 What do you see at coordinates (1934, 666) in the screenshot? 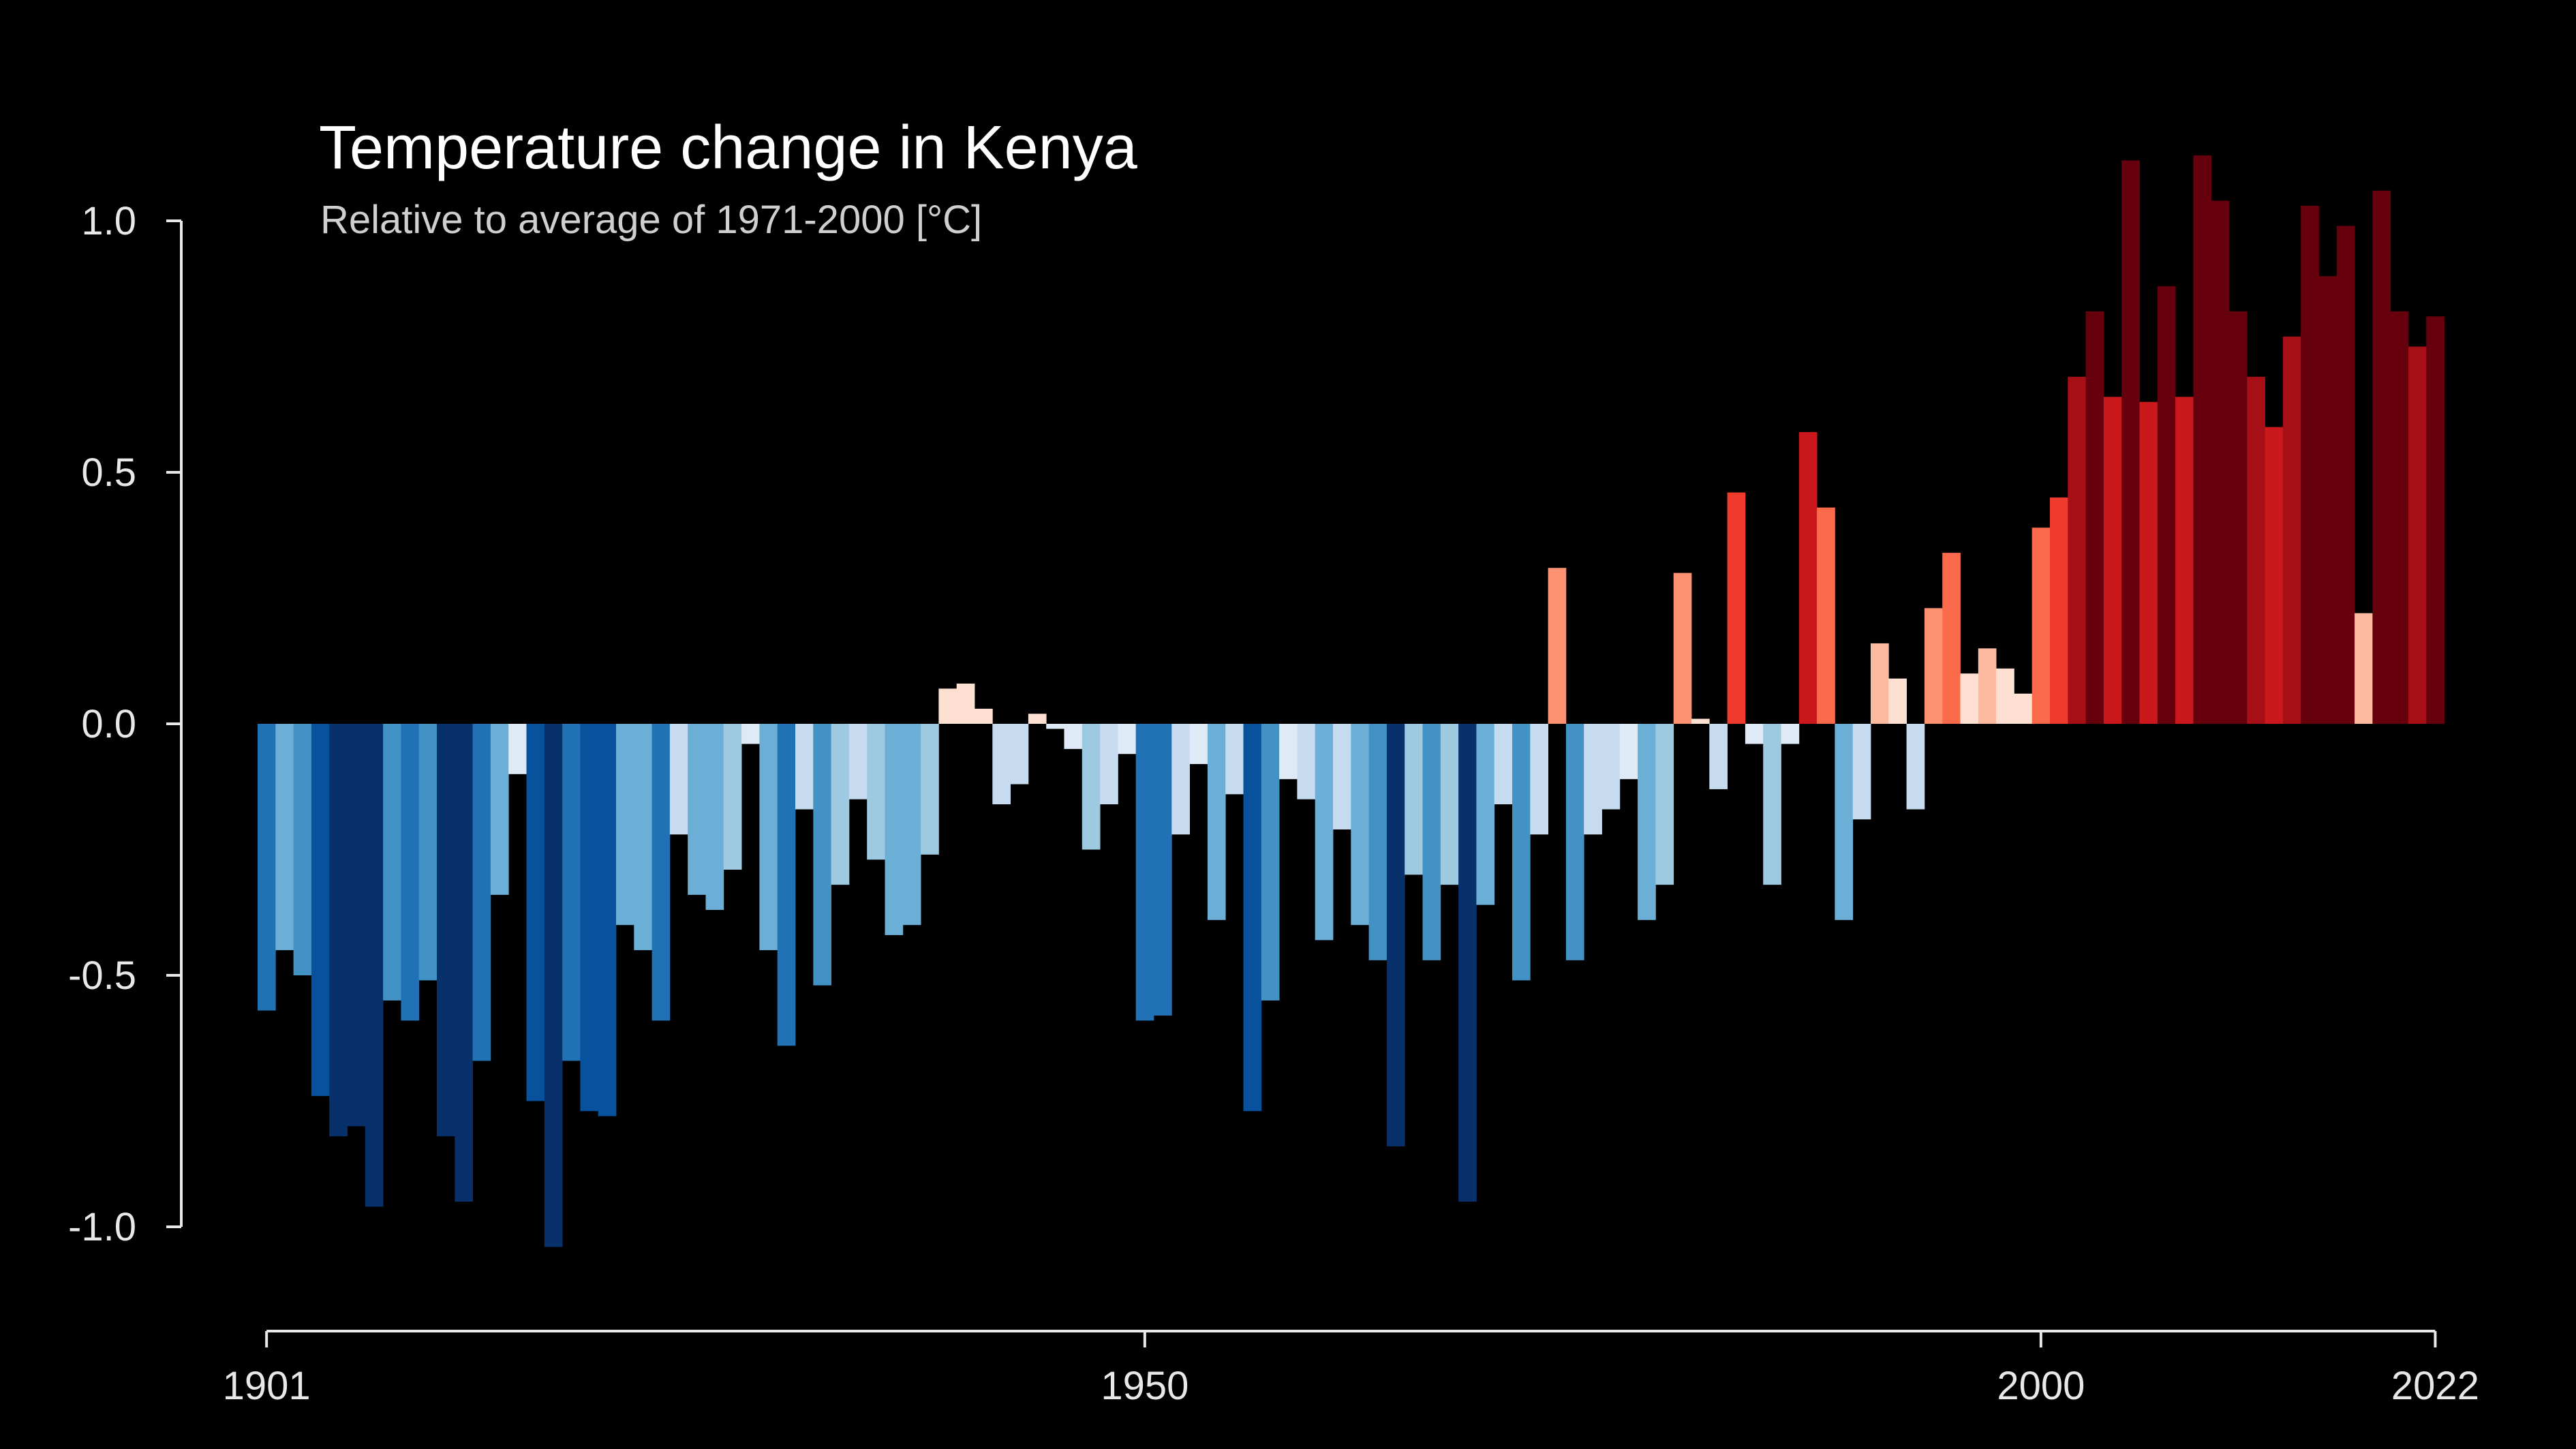
I see `bar-1994` at bounding box center [1934, 666].